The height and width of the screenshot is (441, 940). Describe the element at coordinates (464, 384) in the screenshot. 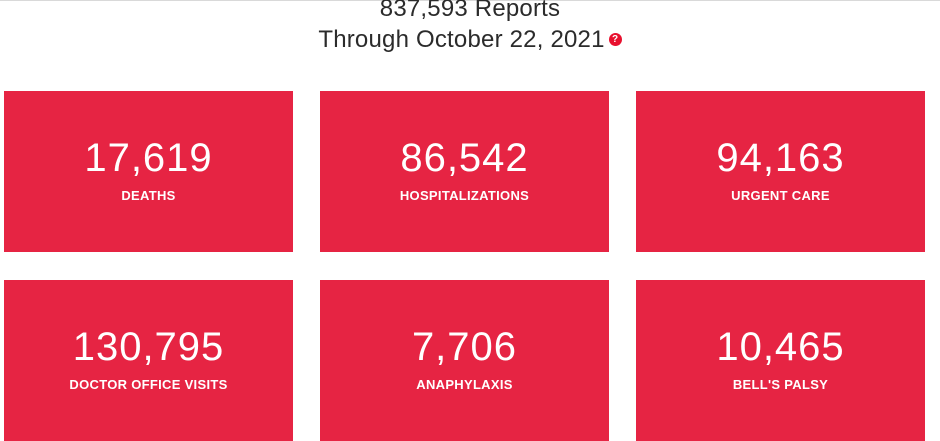

I see `stat-label: ANAPHYLAXIS` at that location.